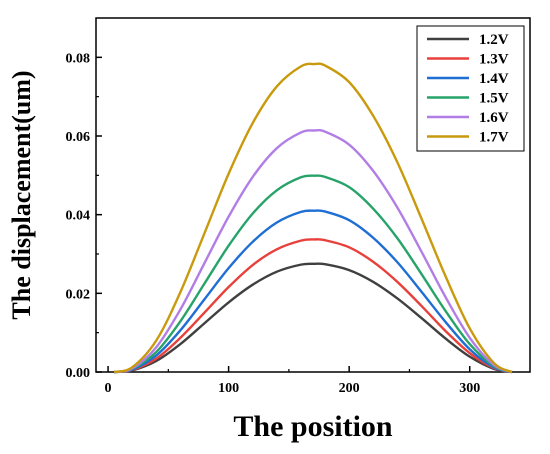  Describe the element at coordinates (313, 426) in the screenshot. I see `x-axis-title: The position` at that location.